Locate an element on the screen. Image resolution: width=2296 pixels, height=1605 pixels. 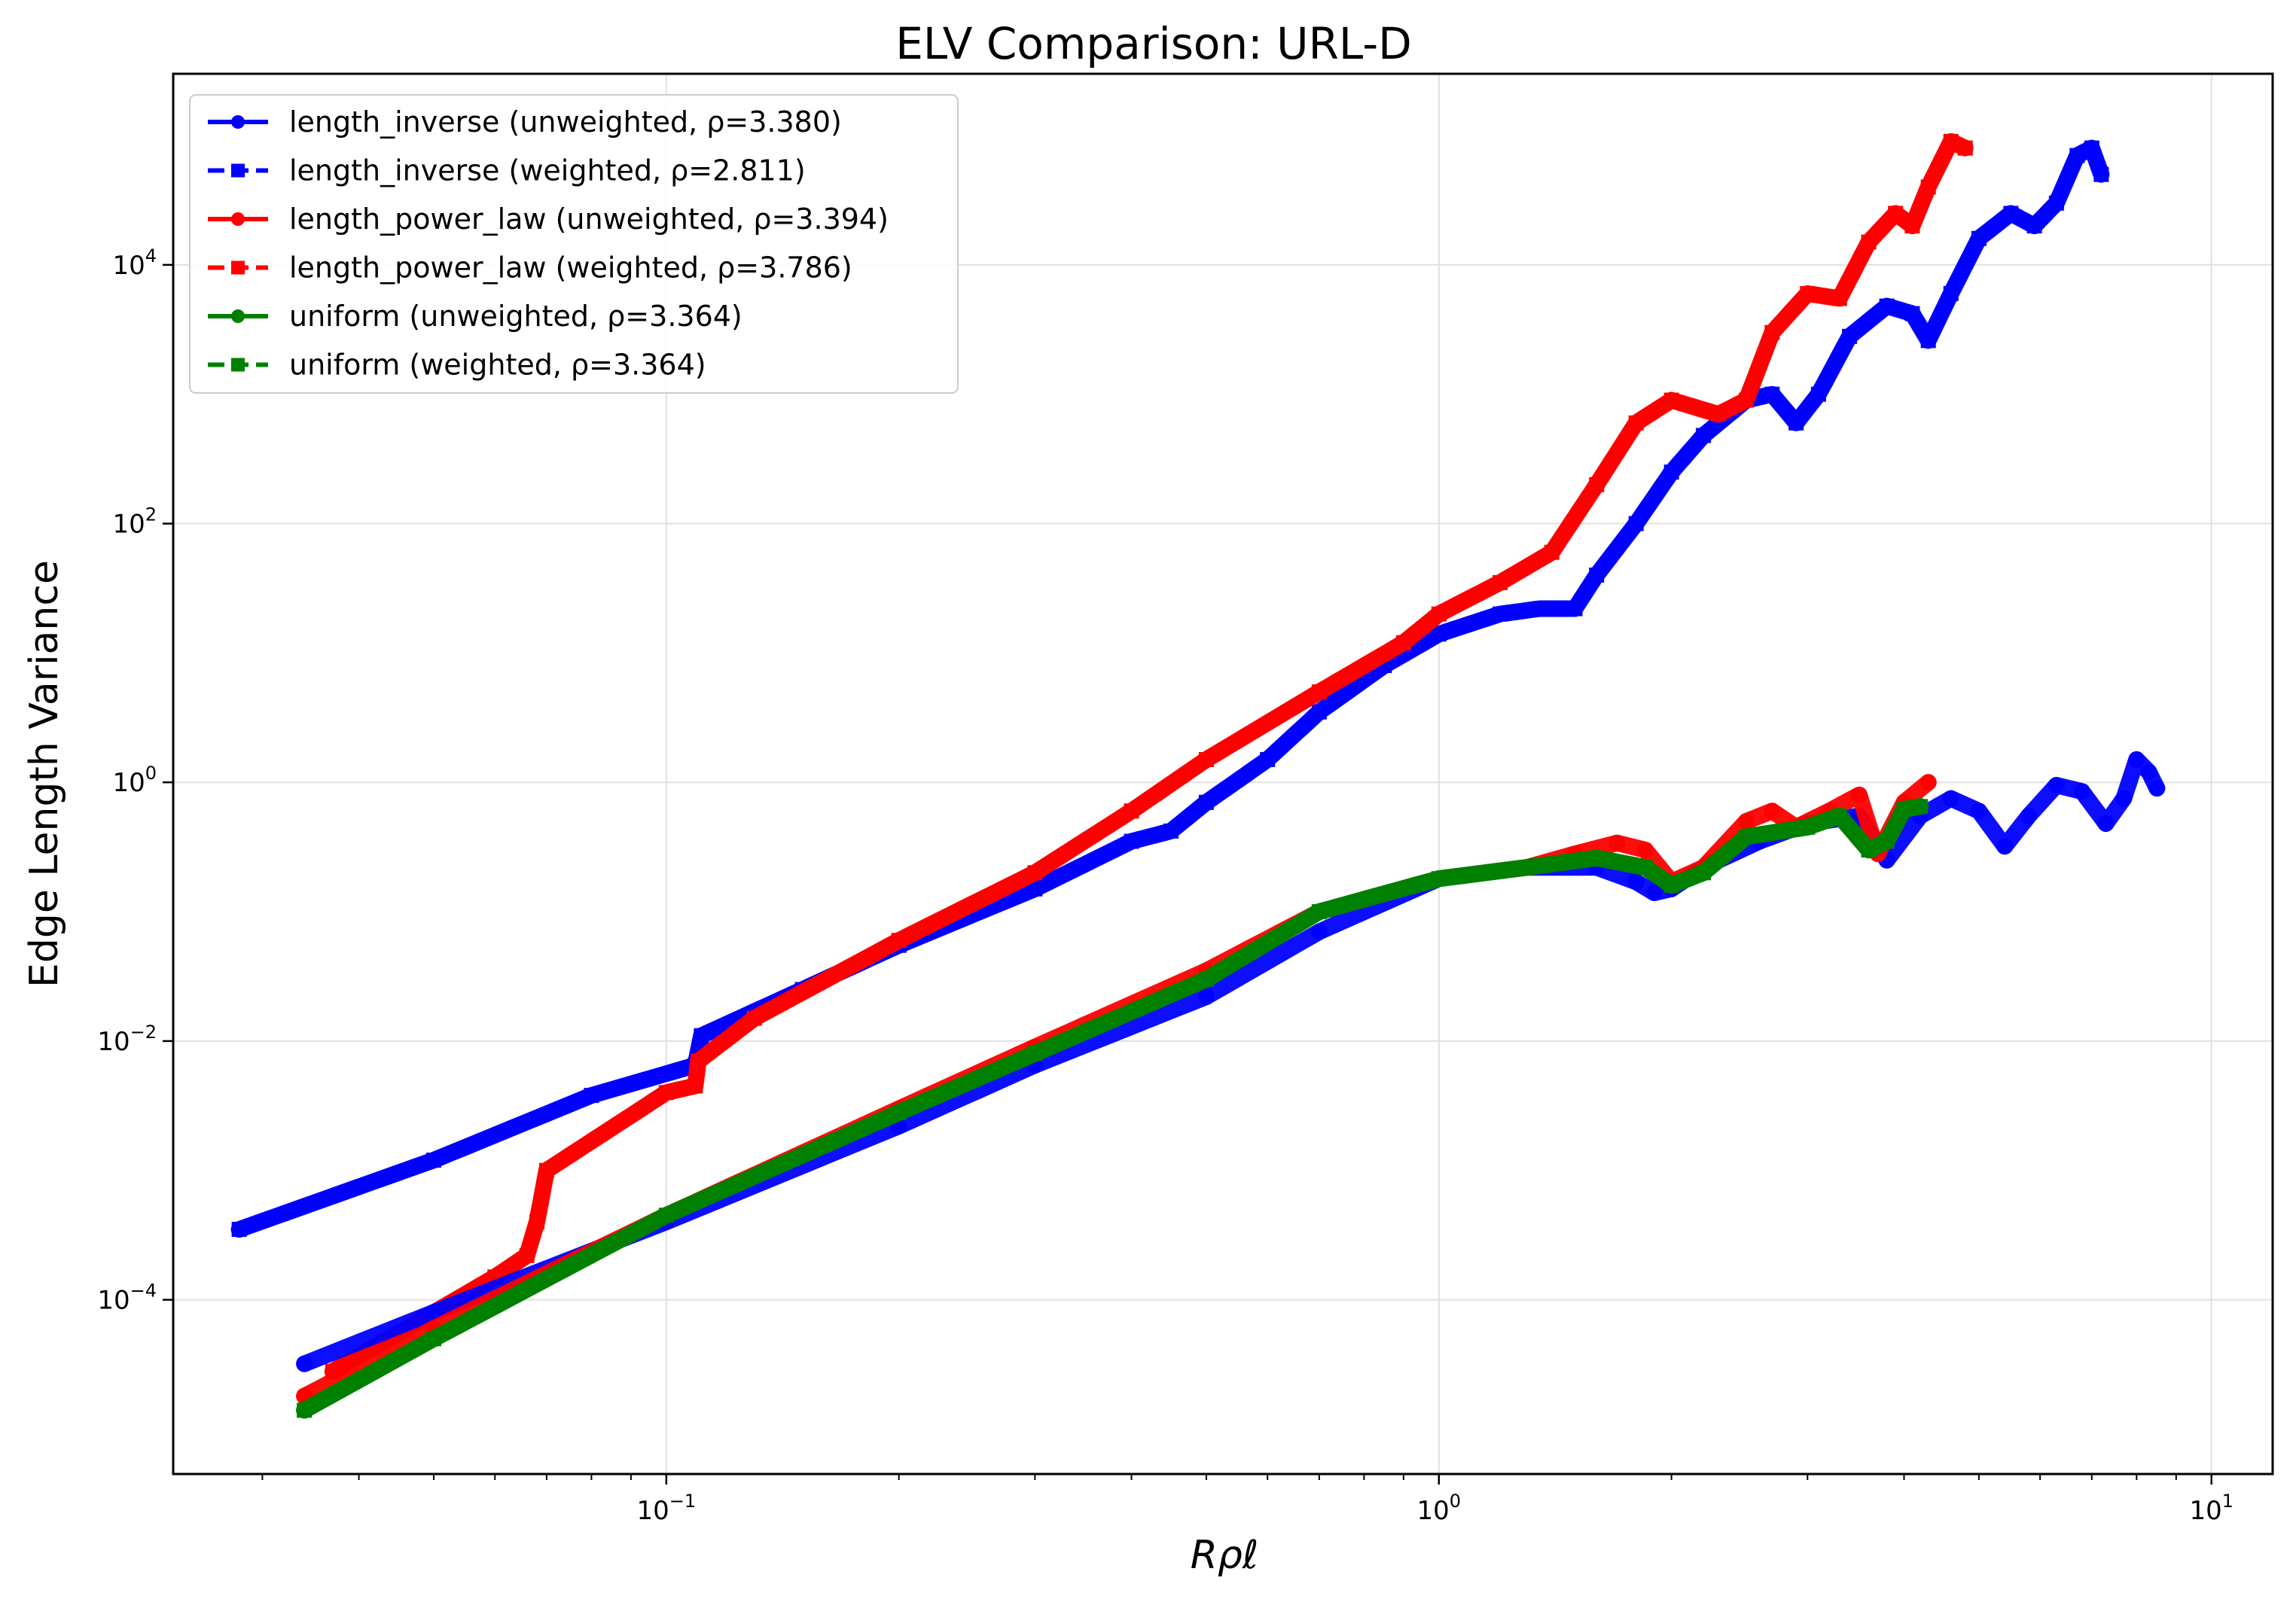
legend-entry: uniform (unweighted, ρ=3.364) is located at coordinates (475, 316).